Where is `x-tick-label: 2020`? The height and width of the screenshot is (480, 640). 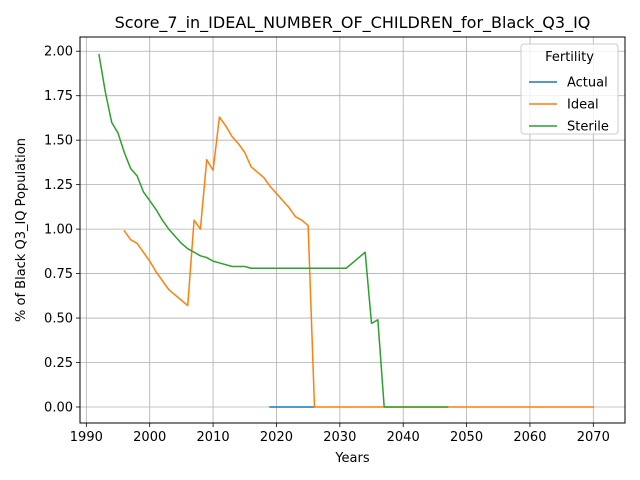
x-tick-label: 2020 is located at coordinates (276, 437).